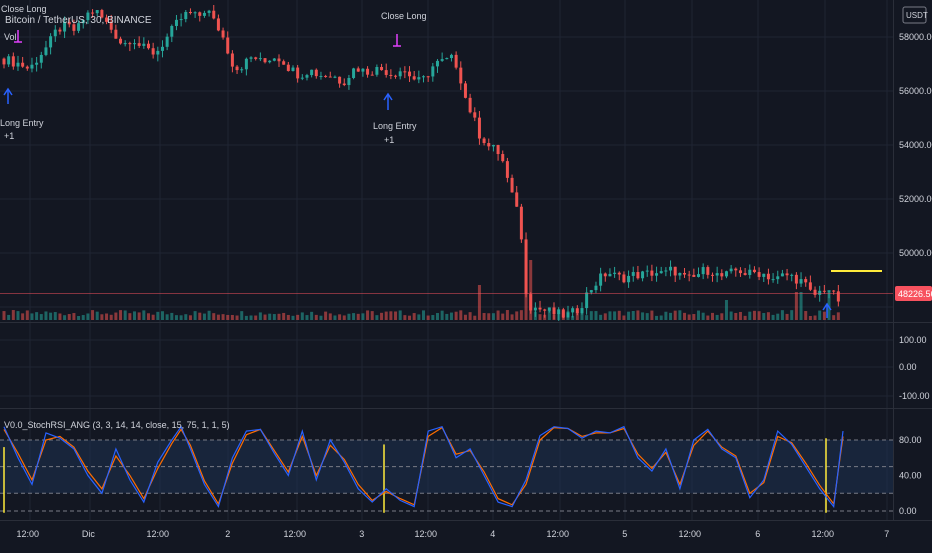 The image size is (932, 553). What do you see at coordinates (914, 15) in the screenshot?
I see `currency-button` at bounding box center [914, 15].